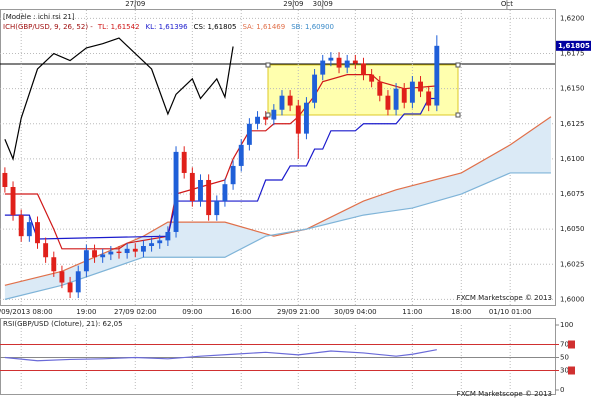 This screenshot has height=400, width=591. I want to click on last-price-label: 1,61805, so click(574, 46).